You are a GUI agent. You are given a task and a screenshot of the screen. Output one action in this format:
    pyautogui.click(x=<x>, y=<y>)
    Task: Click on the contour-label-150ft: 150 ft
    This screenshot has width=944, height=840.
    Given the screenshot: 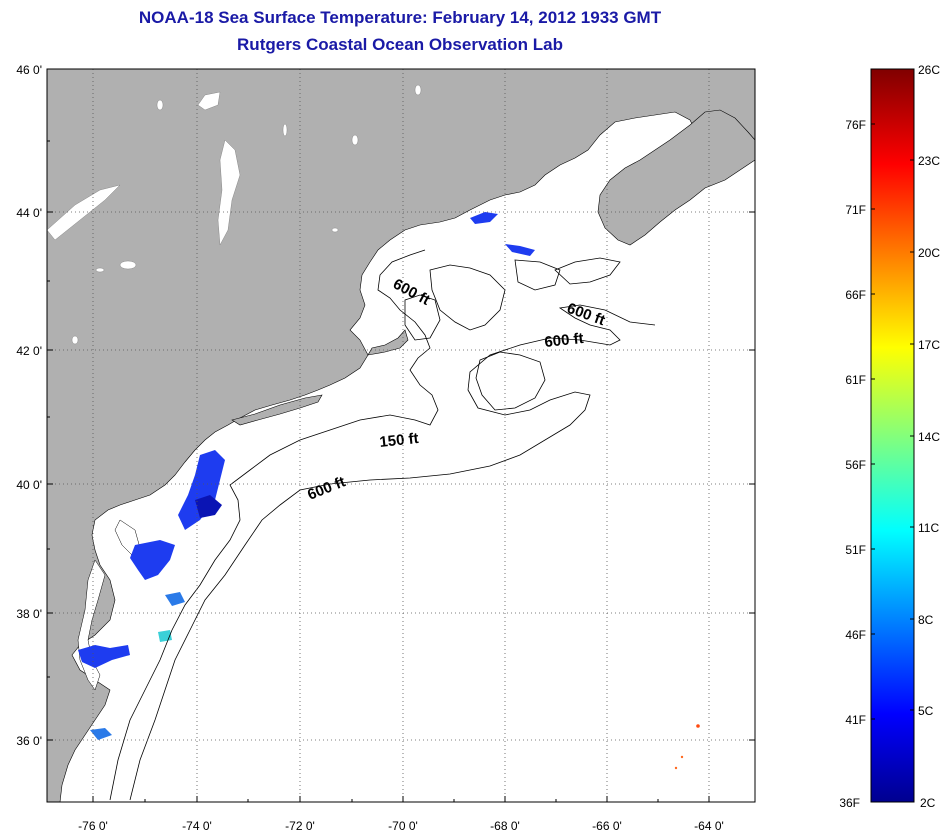 What is the action you would take?
    pyautogui.click(x=399, y=440)
    